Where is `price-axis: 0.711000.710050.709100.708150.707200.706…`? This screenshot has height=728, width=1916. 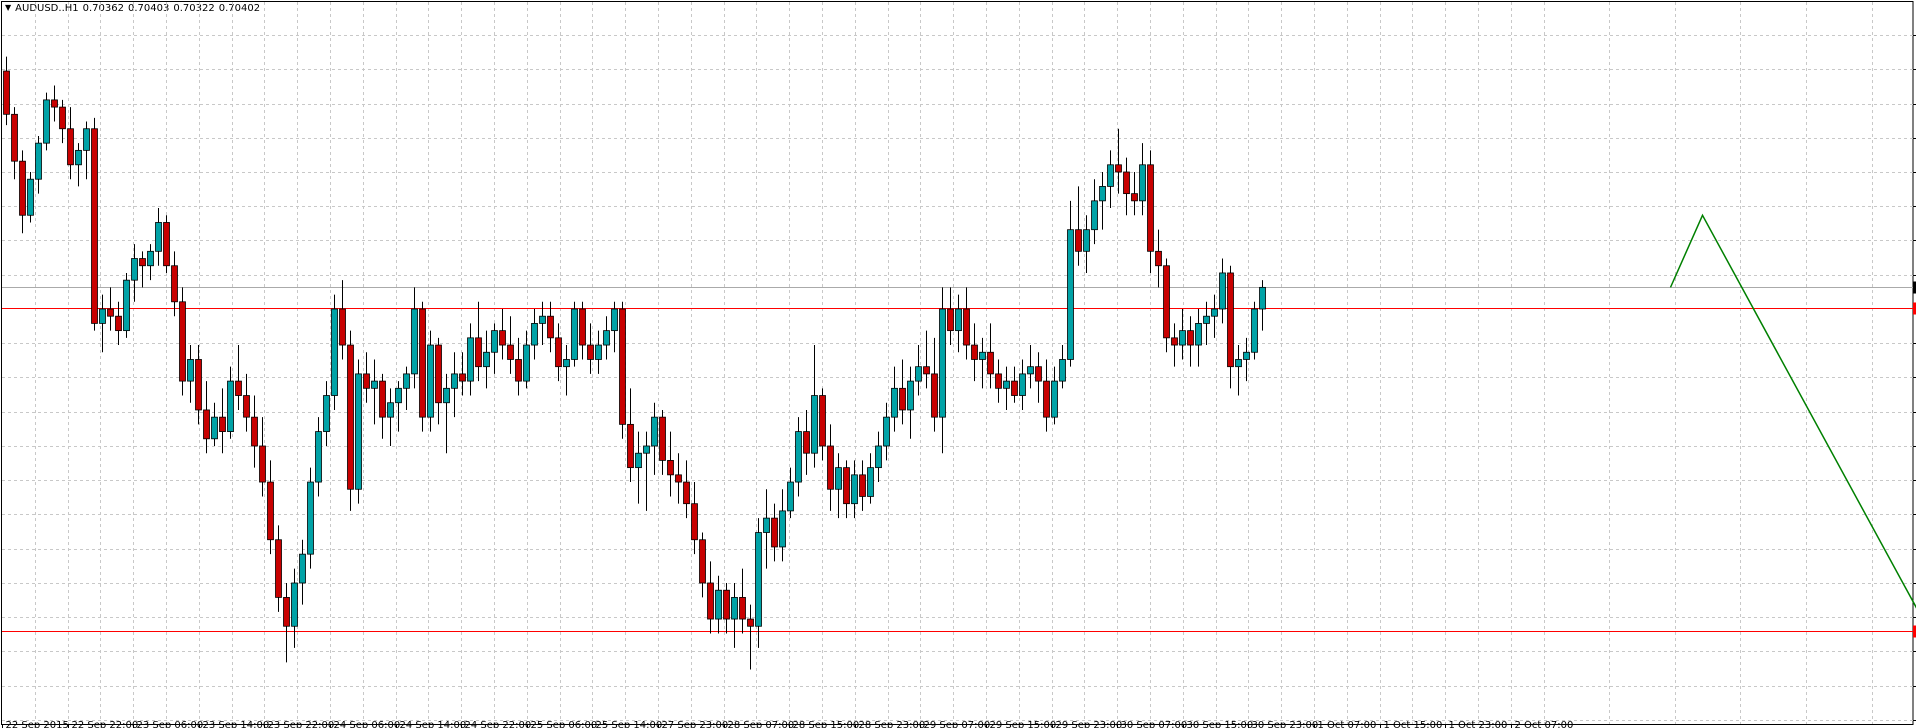
price-axis: 0.711000.710050.709100.708150.707200.706… is located at coordinates (1914, 379).